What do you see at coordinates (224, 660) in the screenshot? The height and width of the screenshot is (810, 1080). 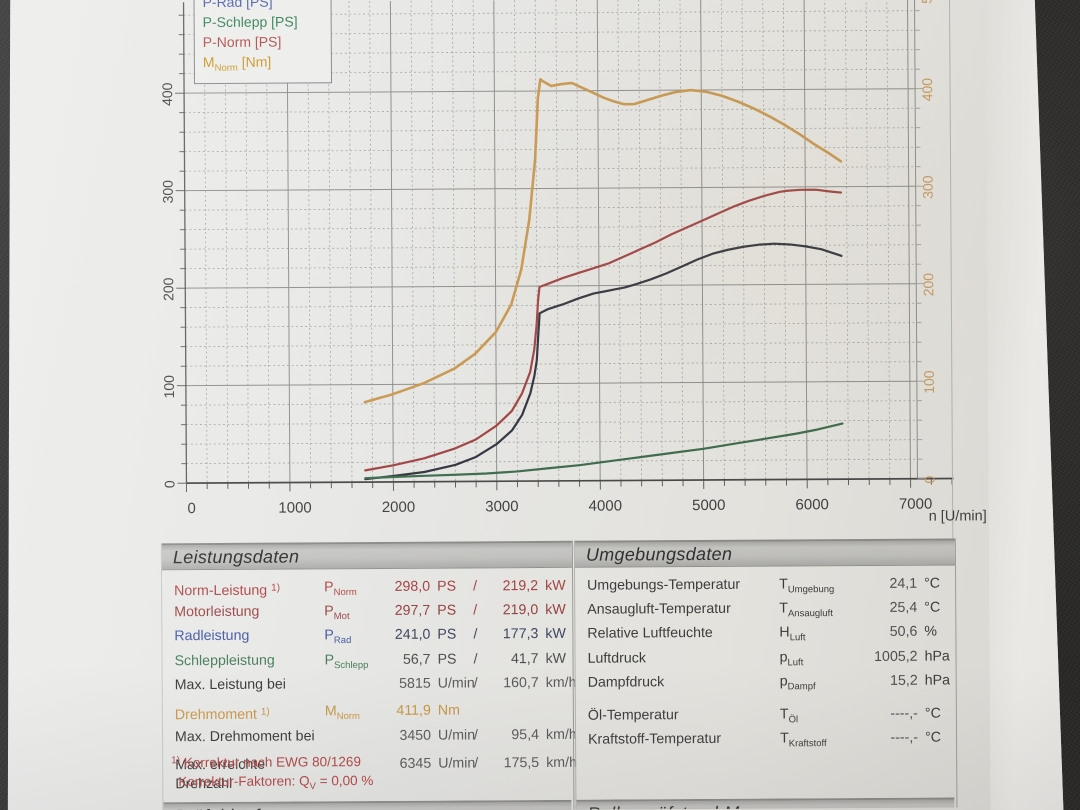 I see `row-label: Schleppleistung` at bounding box center [224, 660].